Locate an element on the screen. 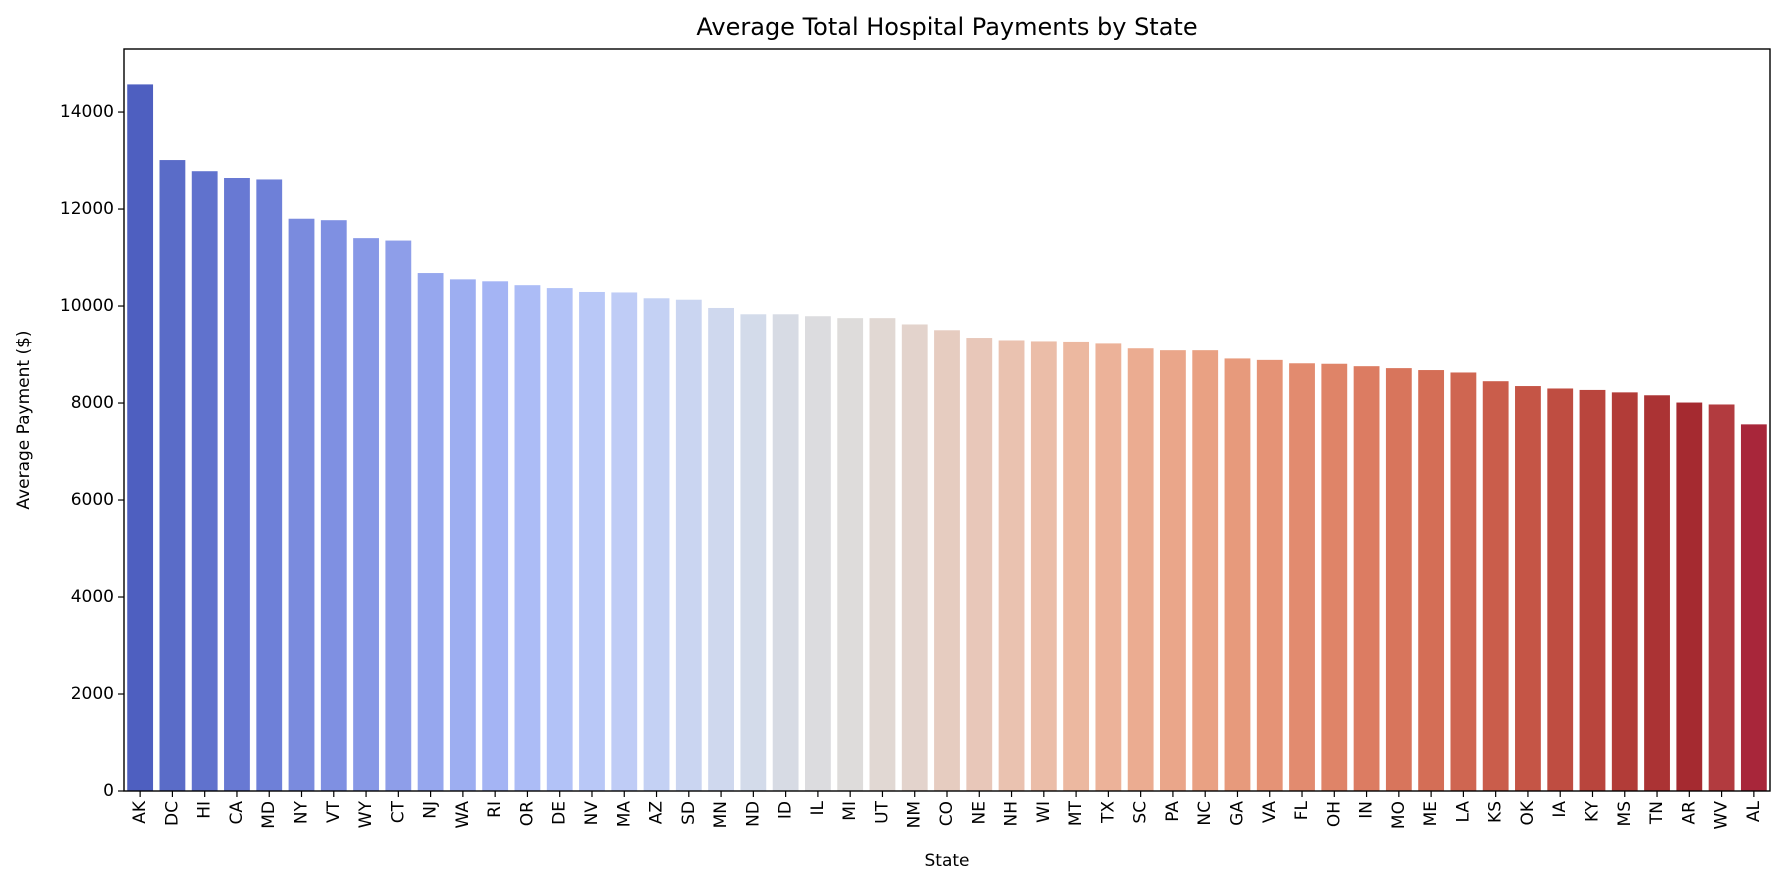  y-tick-label: 10000 is located at coordinates (87, 306).